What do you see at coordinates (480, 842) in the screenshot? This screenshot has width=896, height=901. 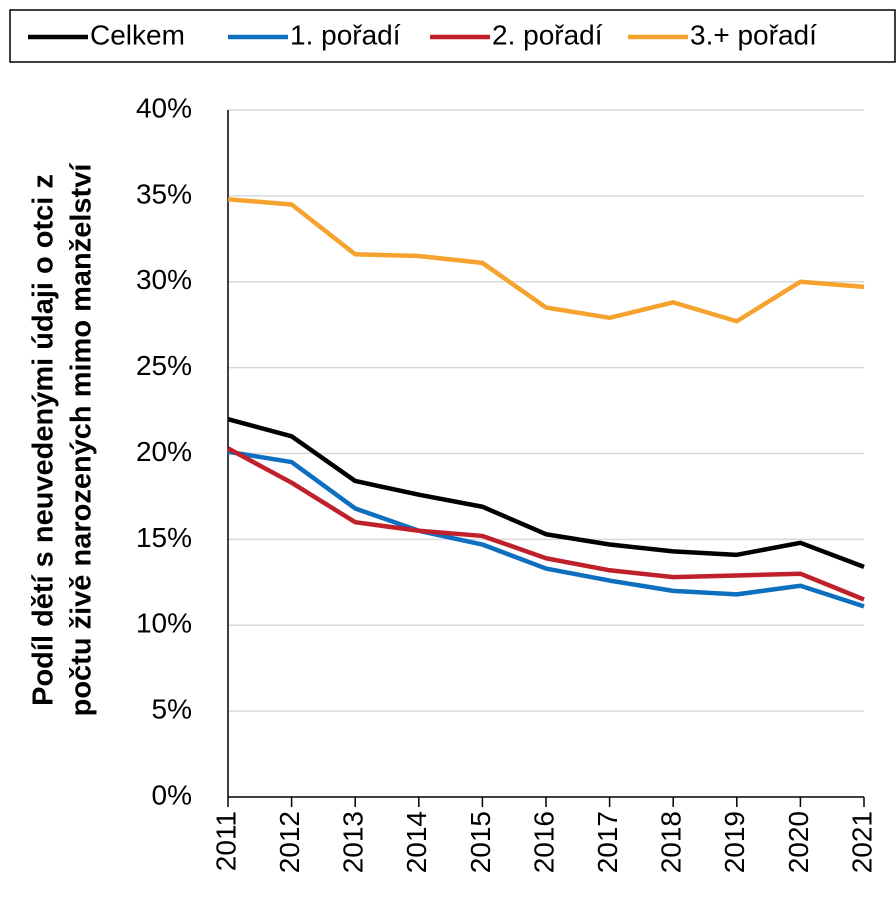 I see `x-tick-label: 2015` at bounding box center [480, 842].